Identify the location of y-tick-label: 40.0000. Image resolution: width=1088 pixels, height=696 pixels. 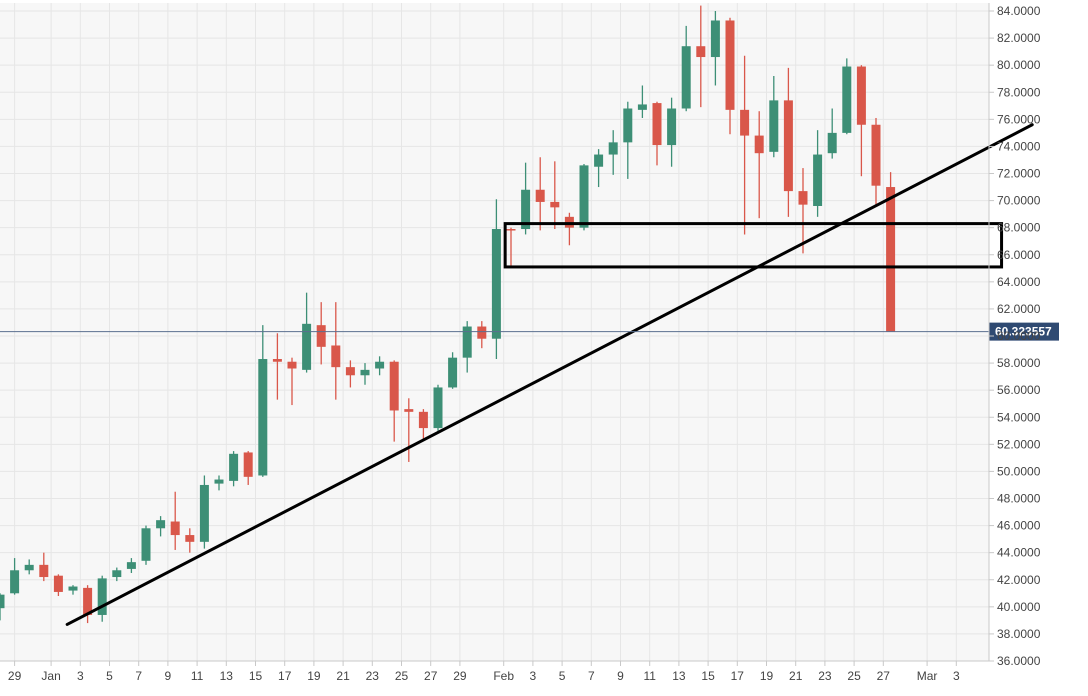
(1019, 607).